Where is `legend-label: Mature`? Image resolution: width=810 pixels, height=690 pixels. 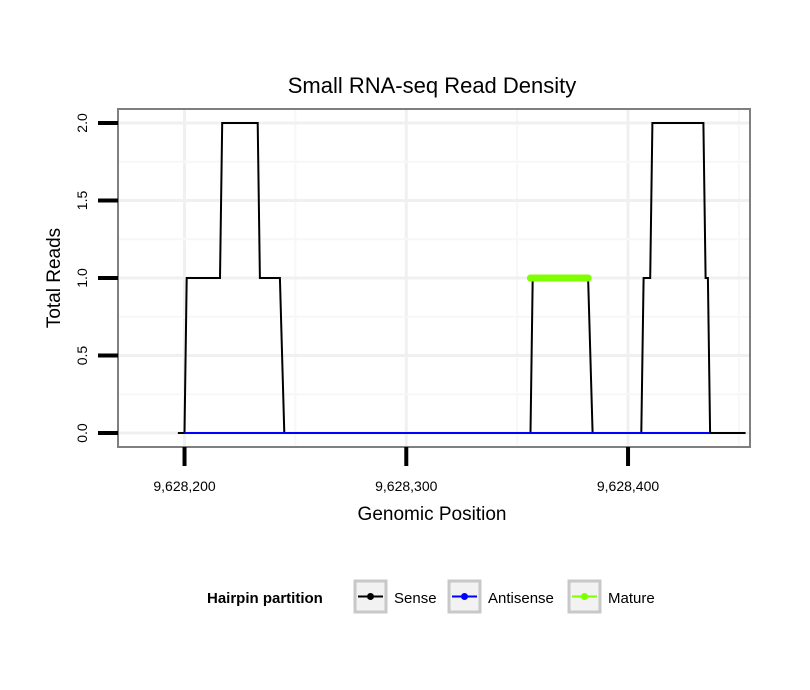
legend-label: Mature is located at coordinates (631, 598).